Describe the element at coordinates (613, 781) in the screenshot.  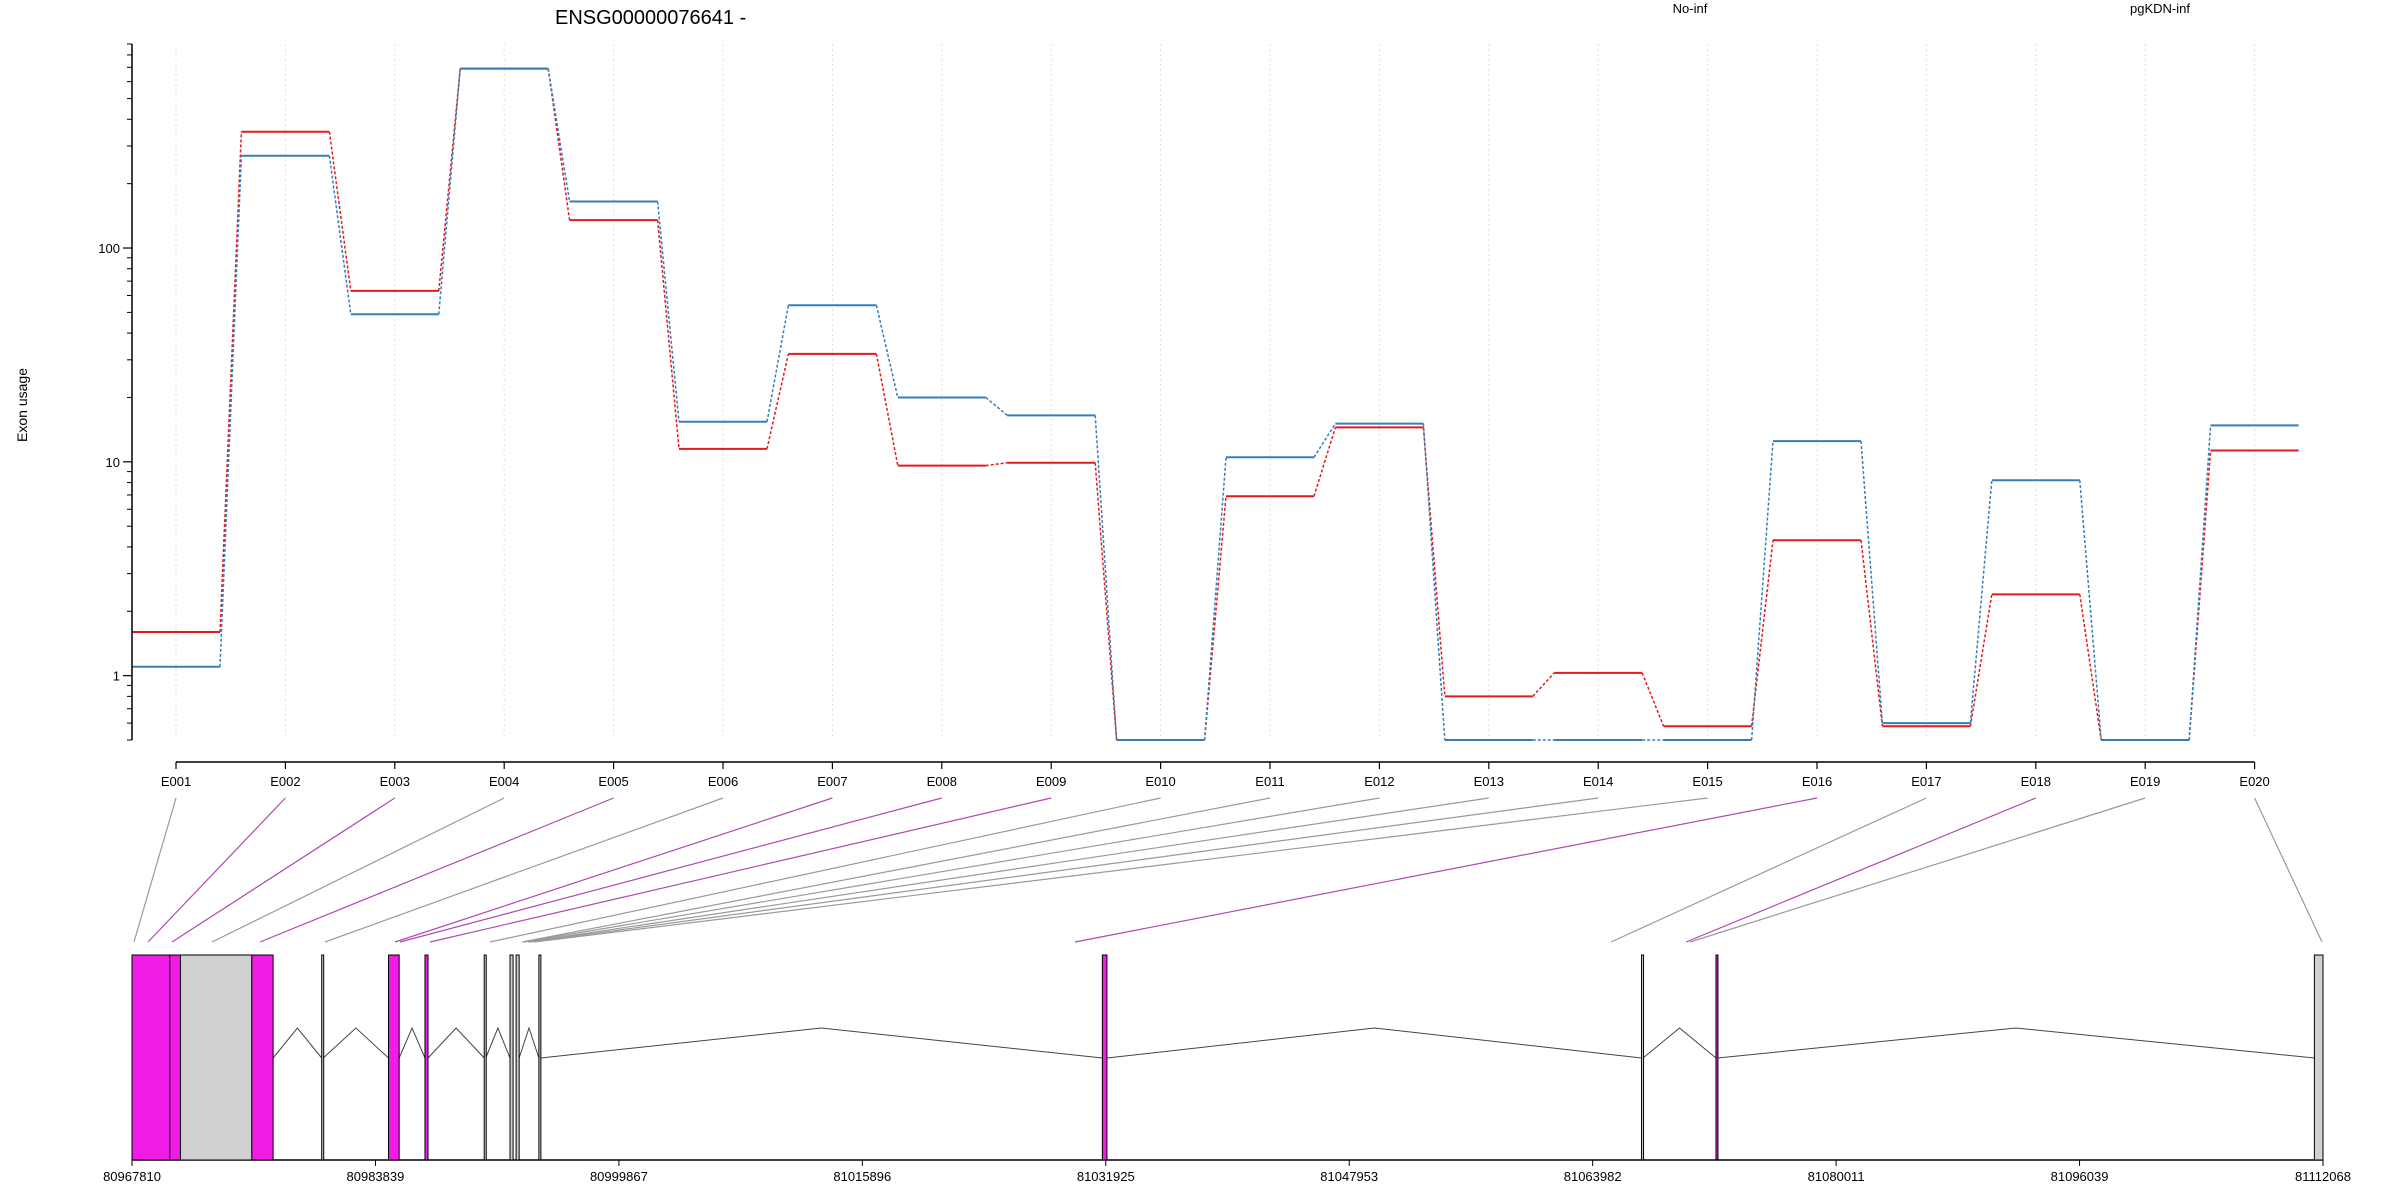
I see `x-tick-label-e005: E005` at that location.